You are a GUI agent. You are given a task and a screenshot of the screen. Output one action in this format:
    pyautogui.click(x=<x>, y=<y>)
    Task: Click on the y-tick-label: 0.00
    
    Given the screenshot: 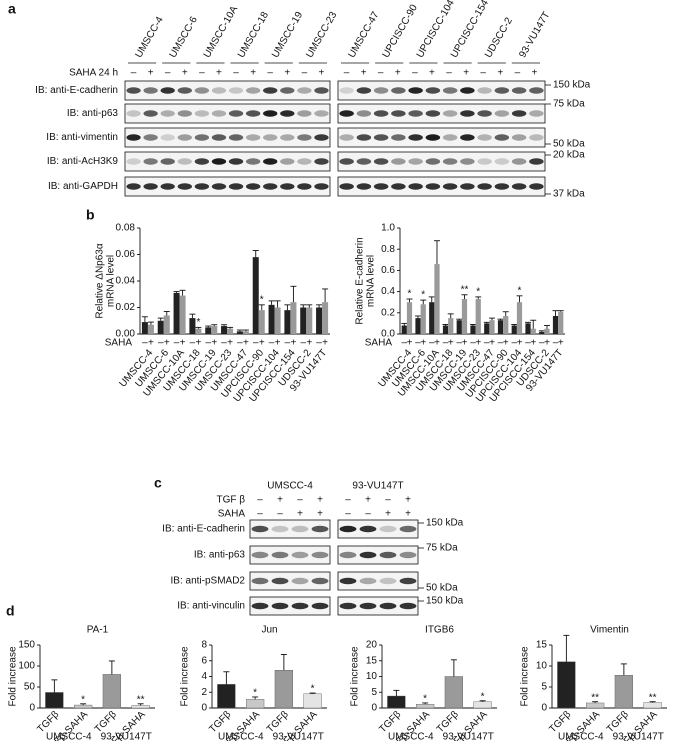 What is the action you would take?
    pyautogui.click(x=126, y=334)
    